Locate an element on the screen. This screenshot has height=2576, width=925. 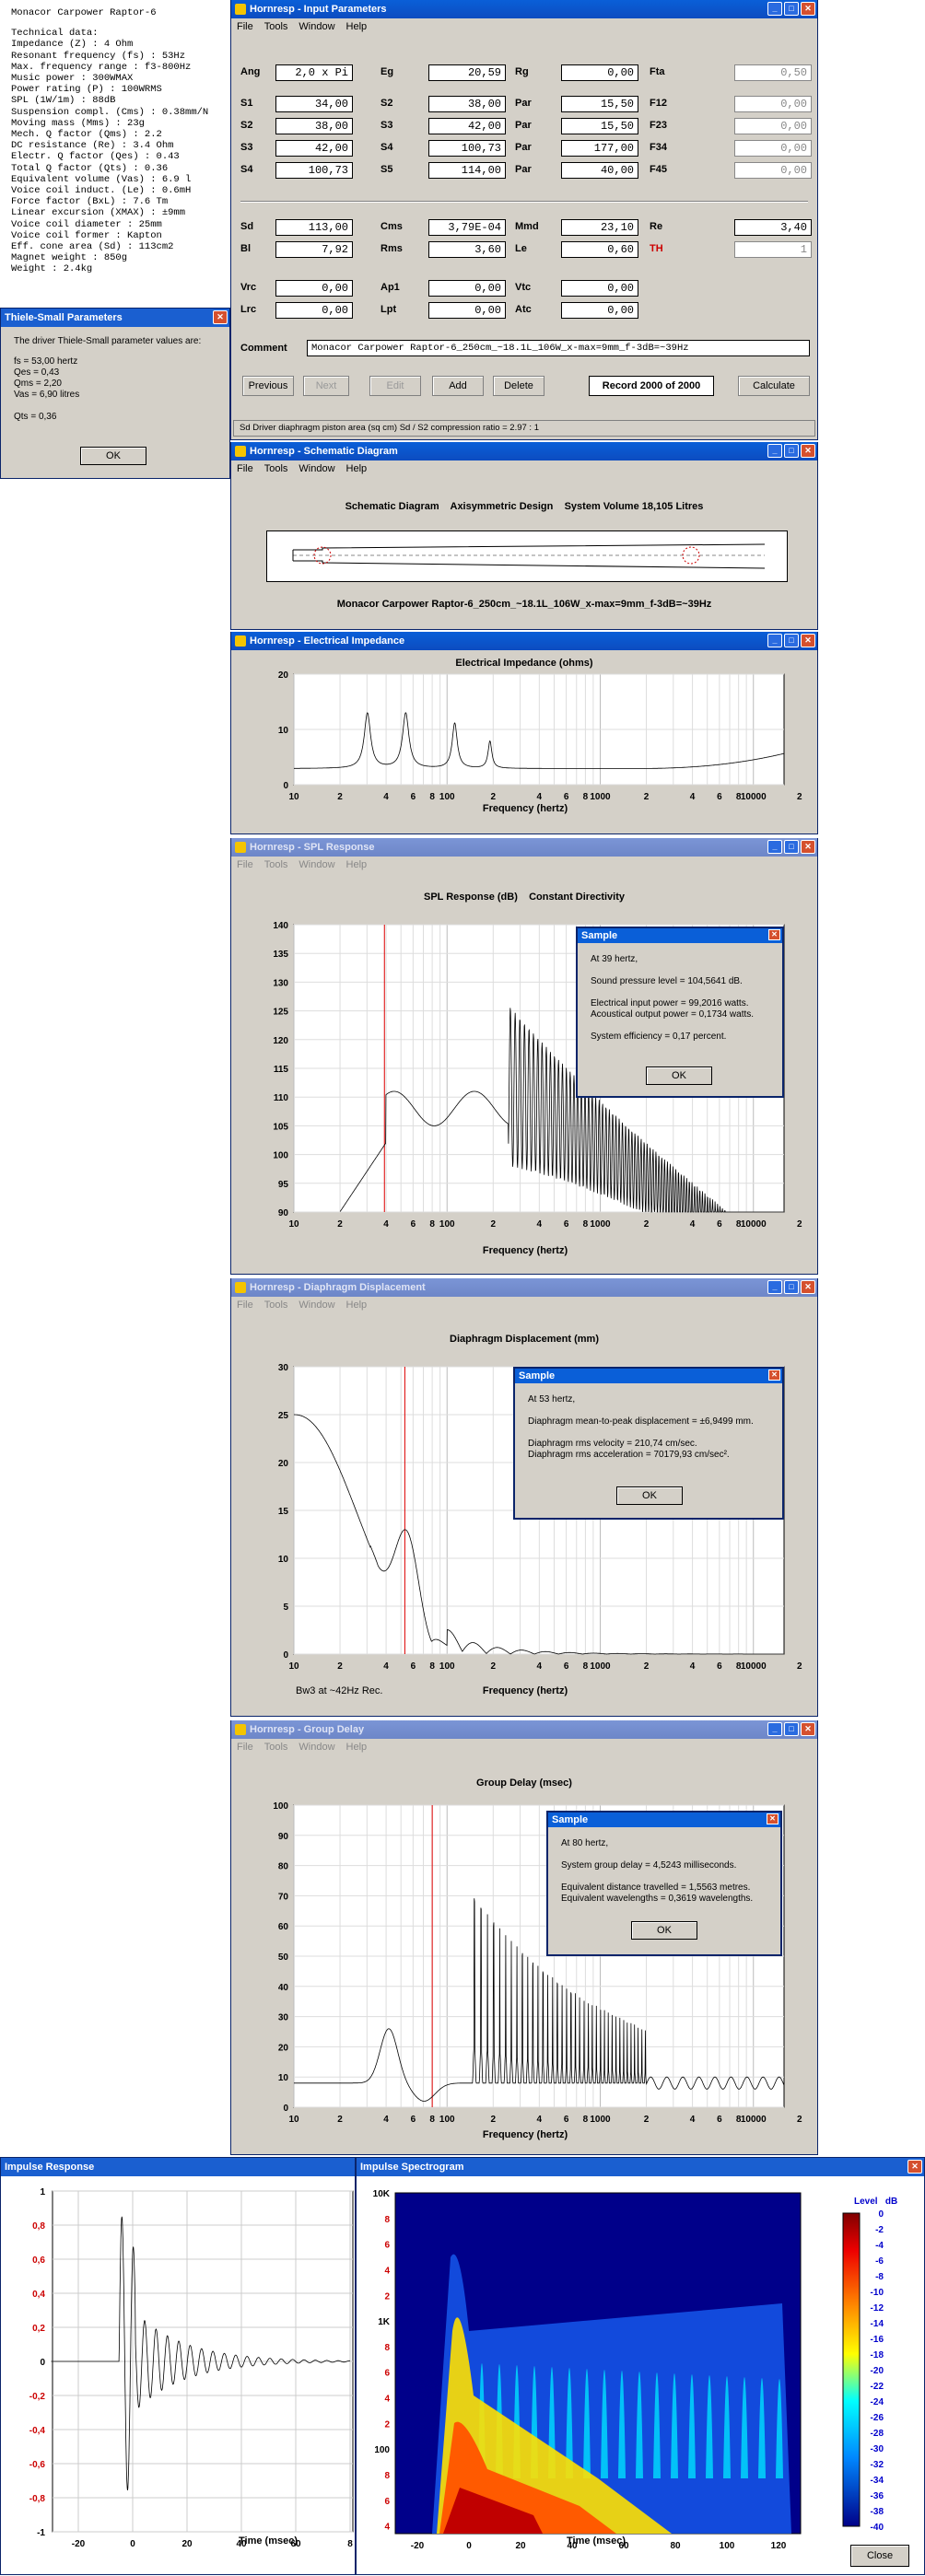
impedance-titlebar: Hornresp - Electrical Impedance _ □ ✕ is located at coordinates (524, 641).